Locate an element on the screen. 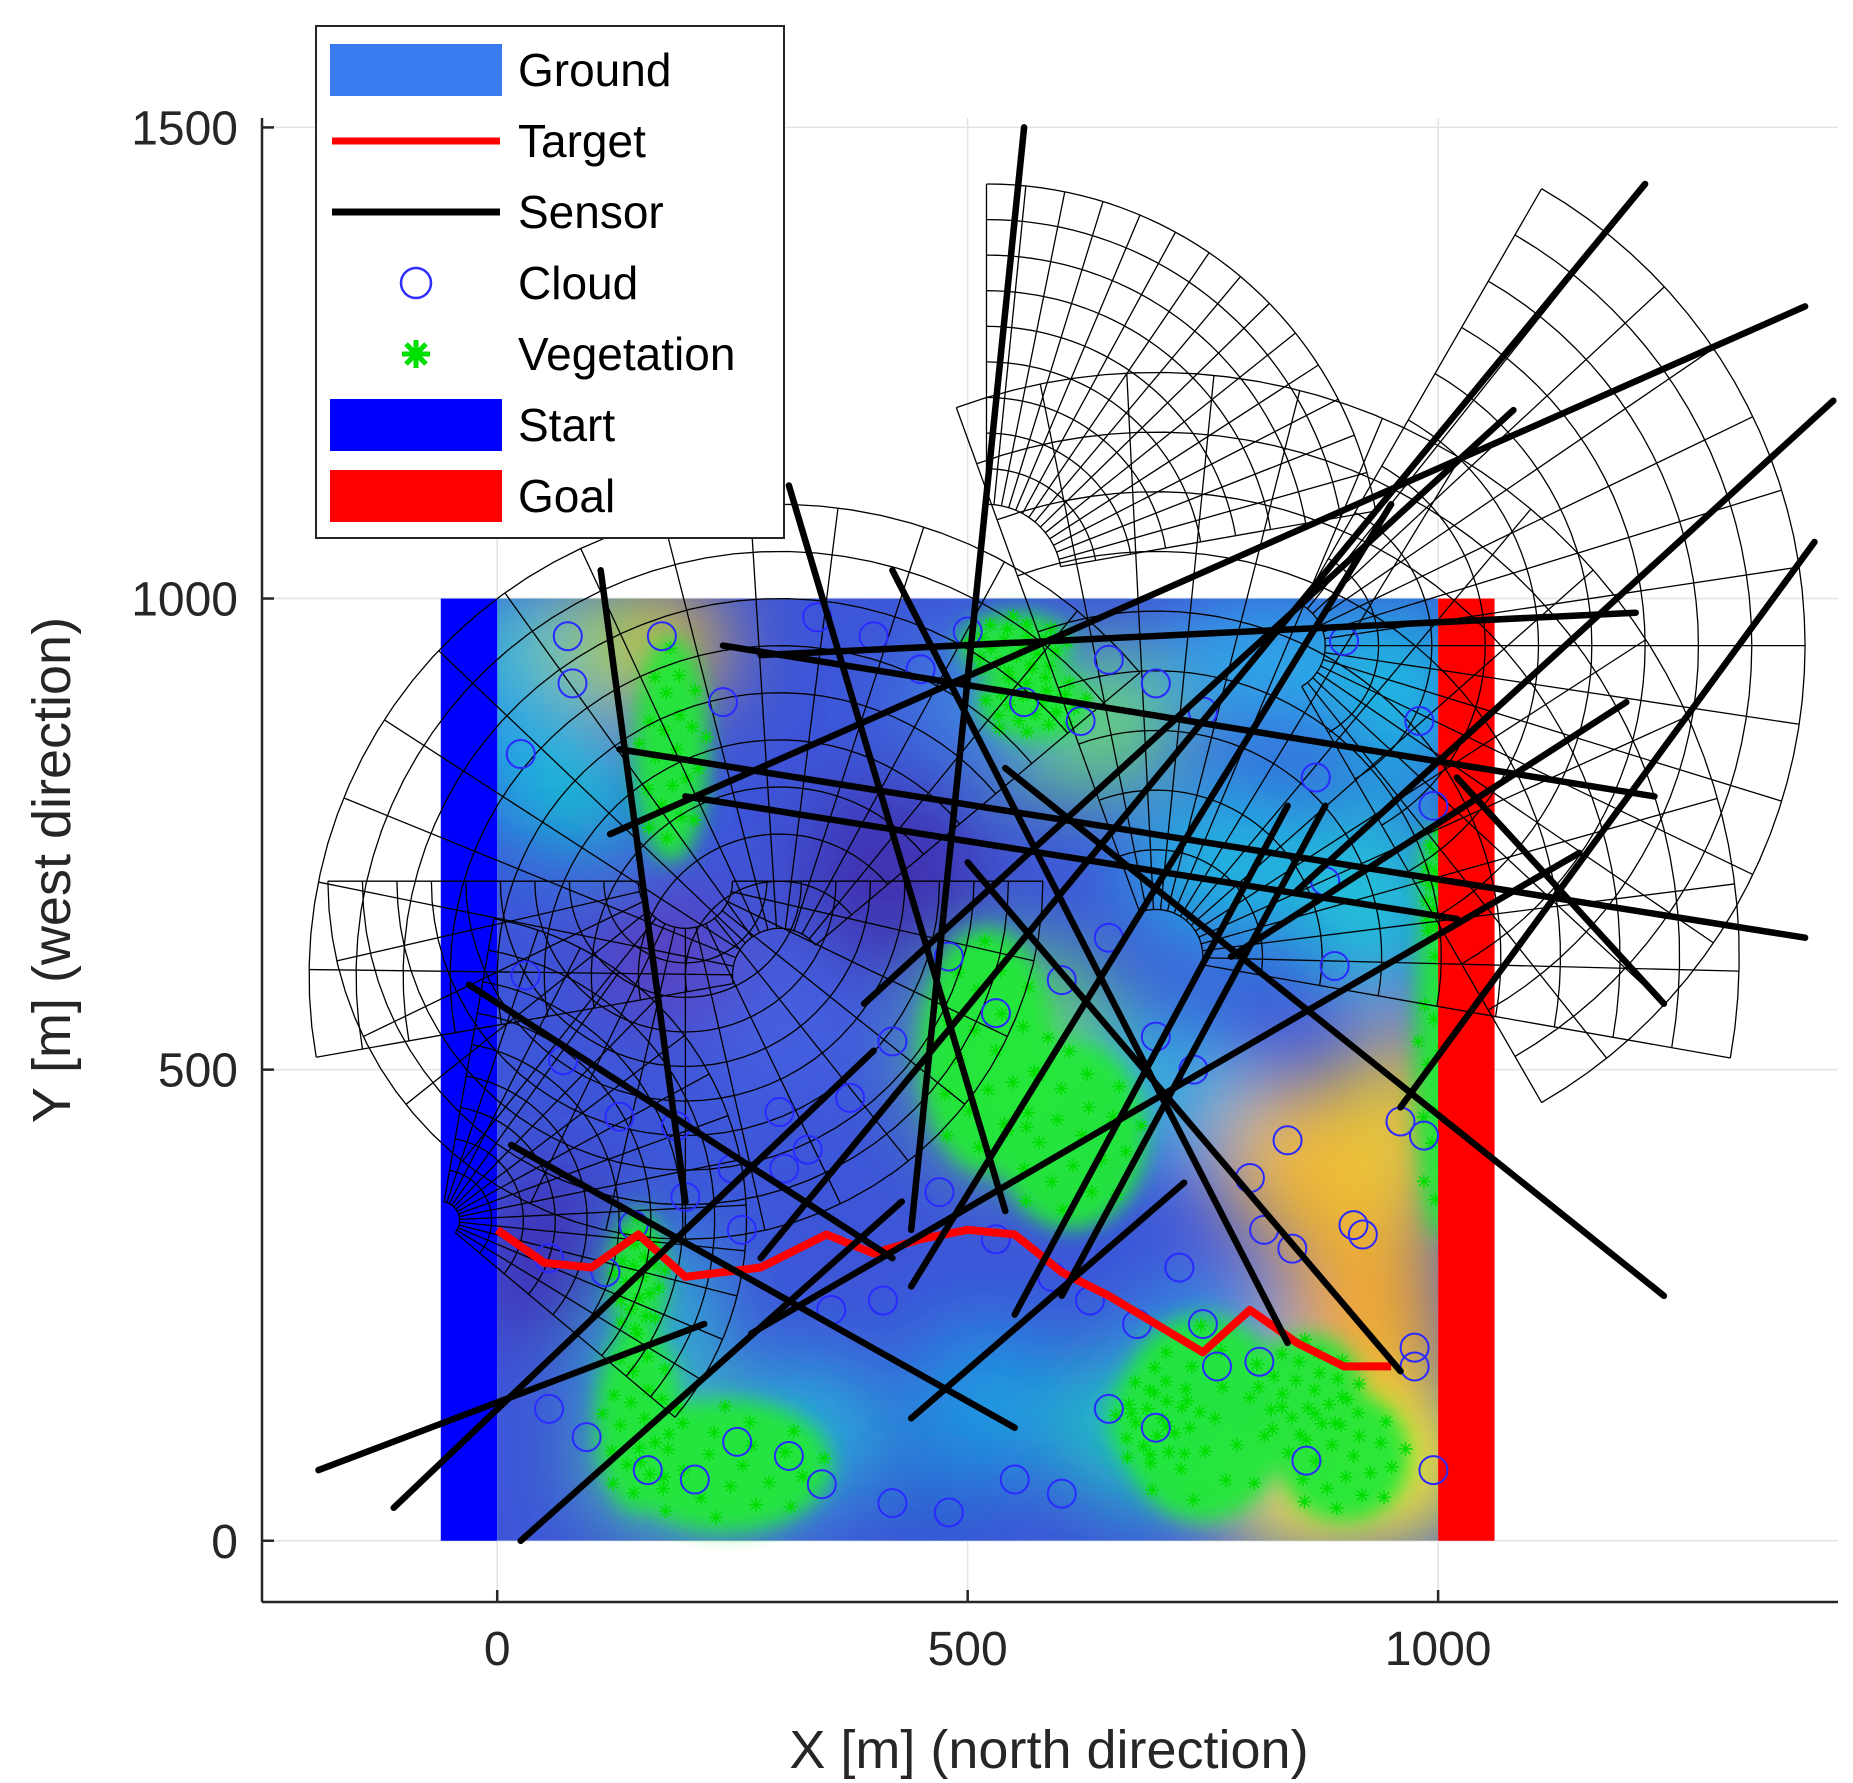 The height and width of the screenshot is (1783, 1853). legend-label: Goal is located at coordinates (566, 496).